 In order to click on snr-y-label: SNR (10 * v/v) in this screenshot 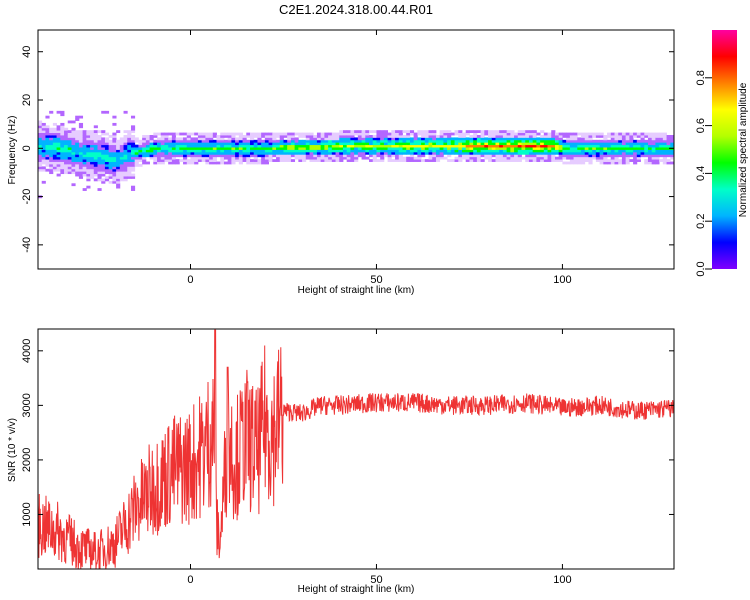, I will do `click(12, 450)`.